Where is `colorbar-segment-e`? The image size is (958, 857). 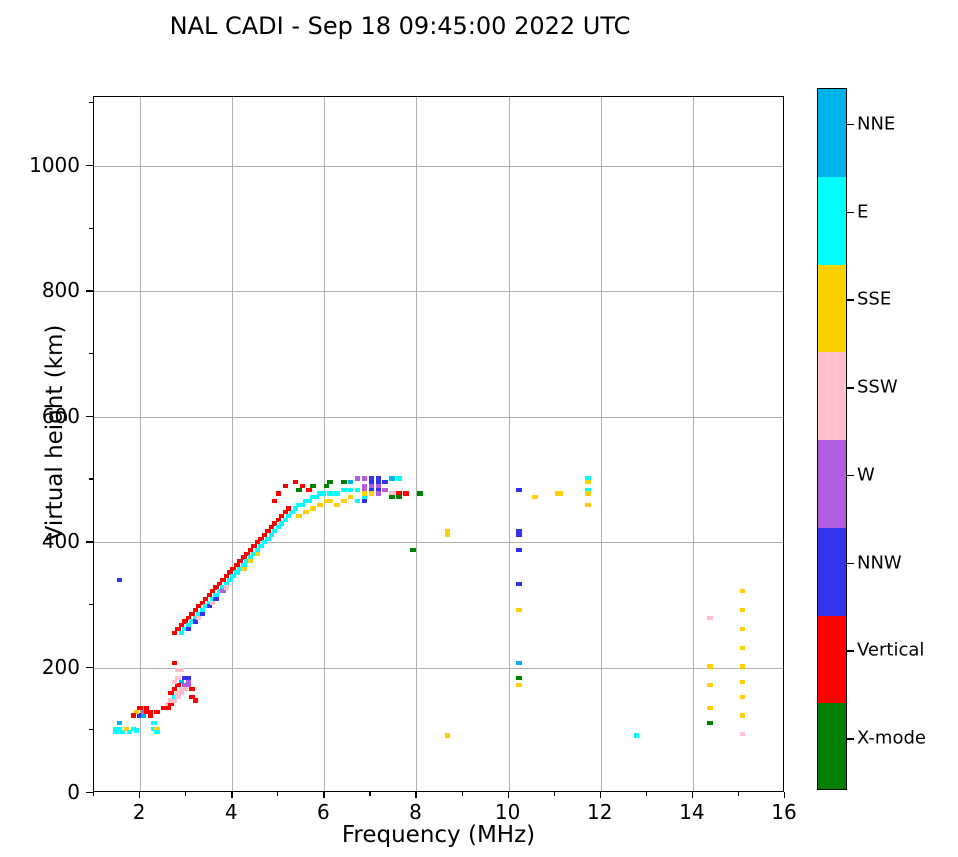 colorbar-segment-e is located at coordinates (832, 220).